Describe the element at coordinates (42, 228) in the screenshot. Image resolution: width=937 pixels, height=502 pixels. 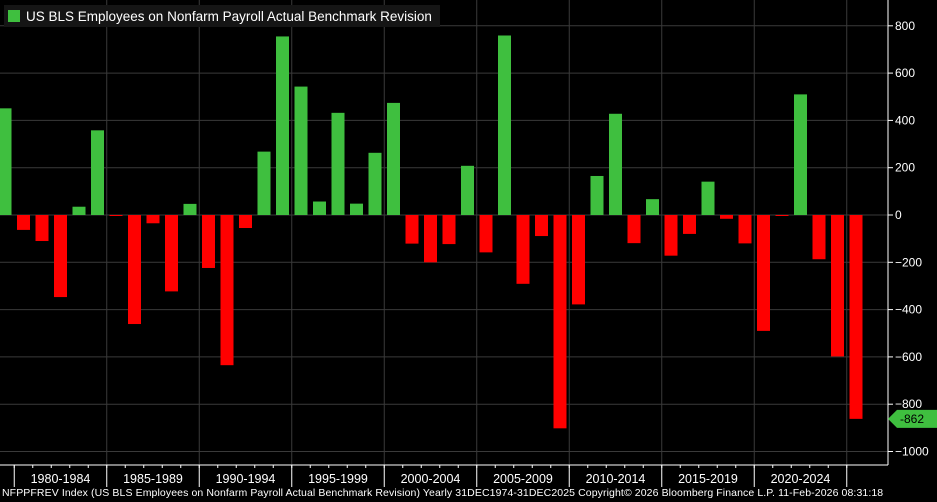
I see `bar-1981` at that location.